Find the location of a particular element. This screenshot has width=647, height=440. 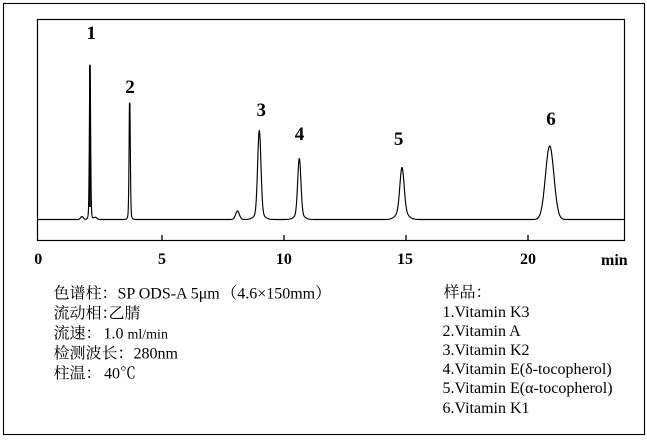

svg-text: 40 is located at coordinates (112, 374).